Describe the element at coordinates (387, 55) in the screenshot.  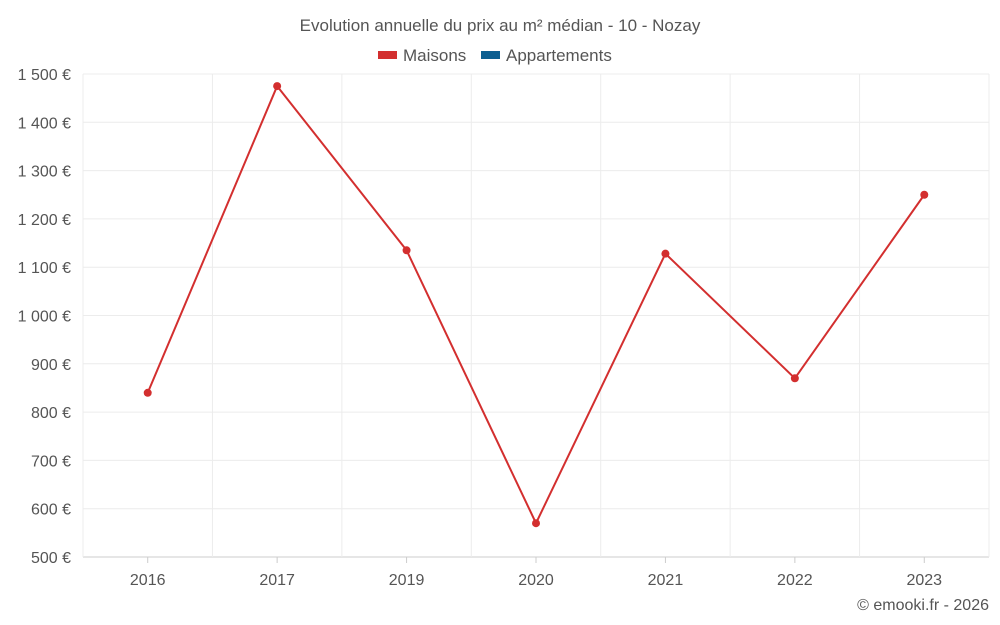
I see `legend-swatch-maisons` at that location.